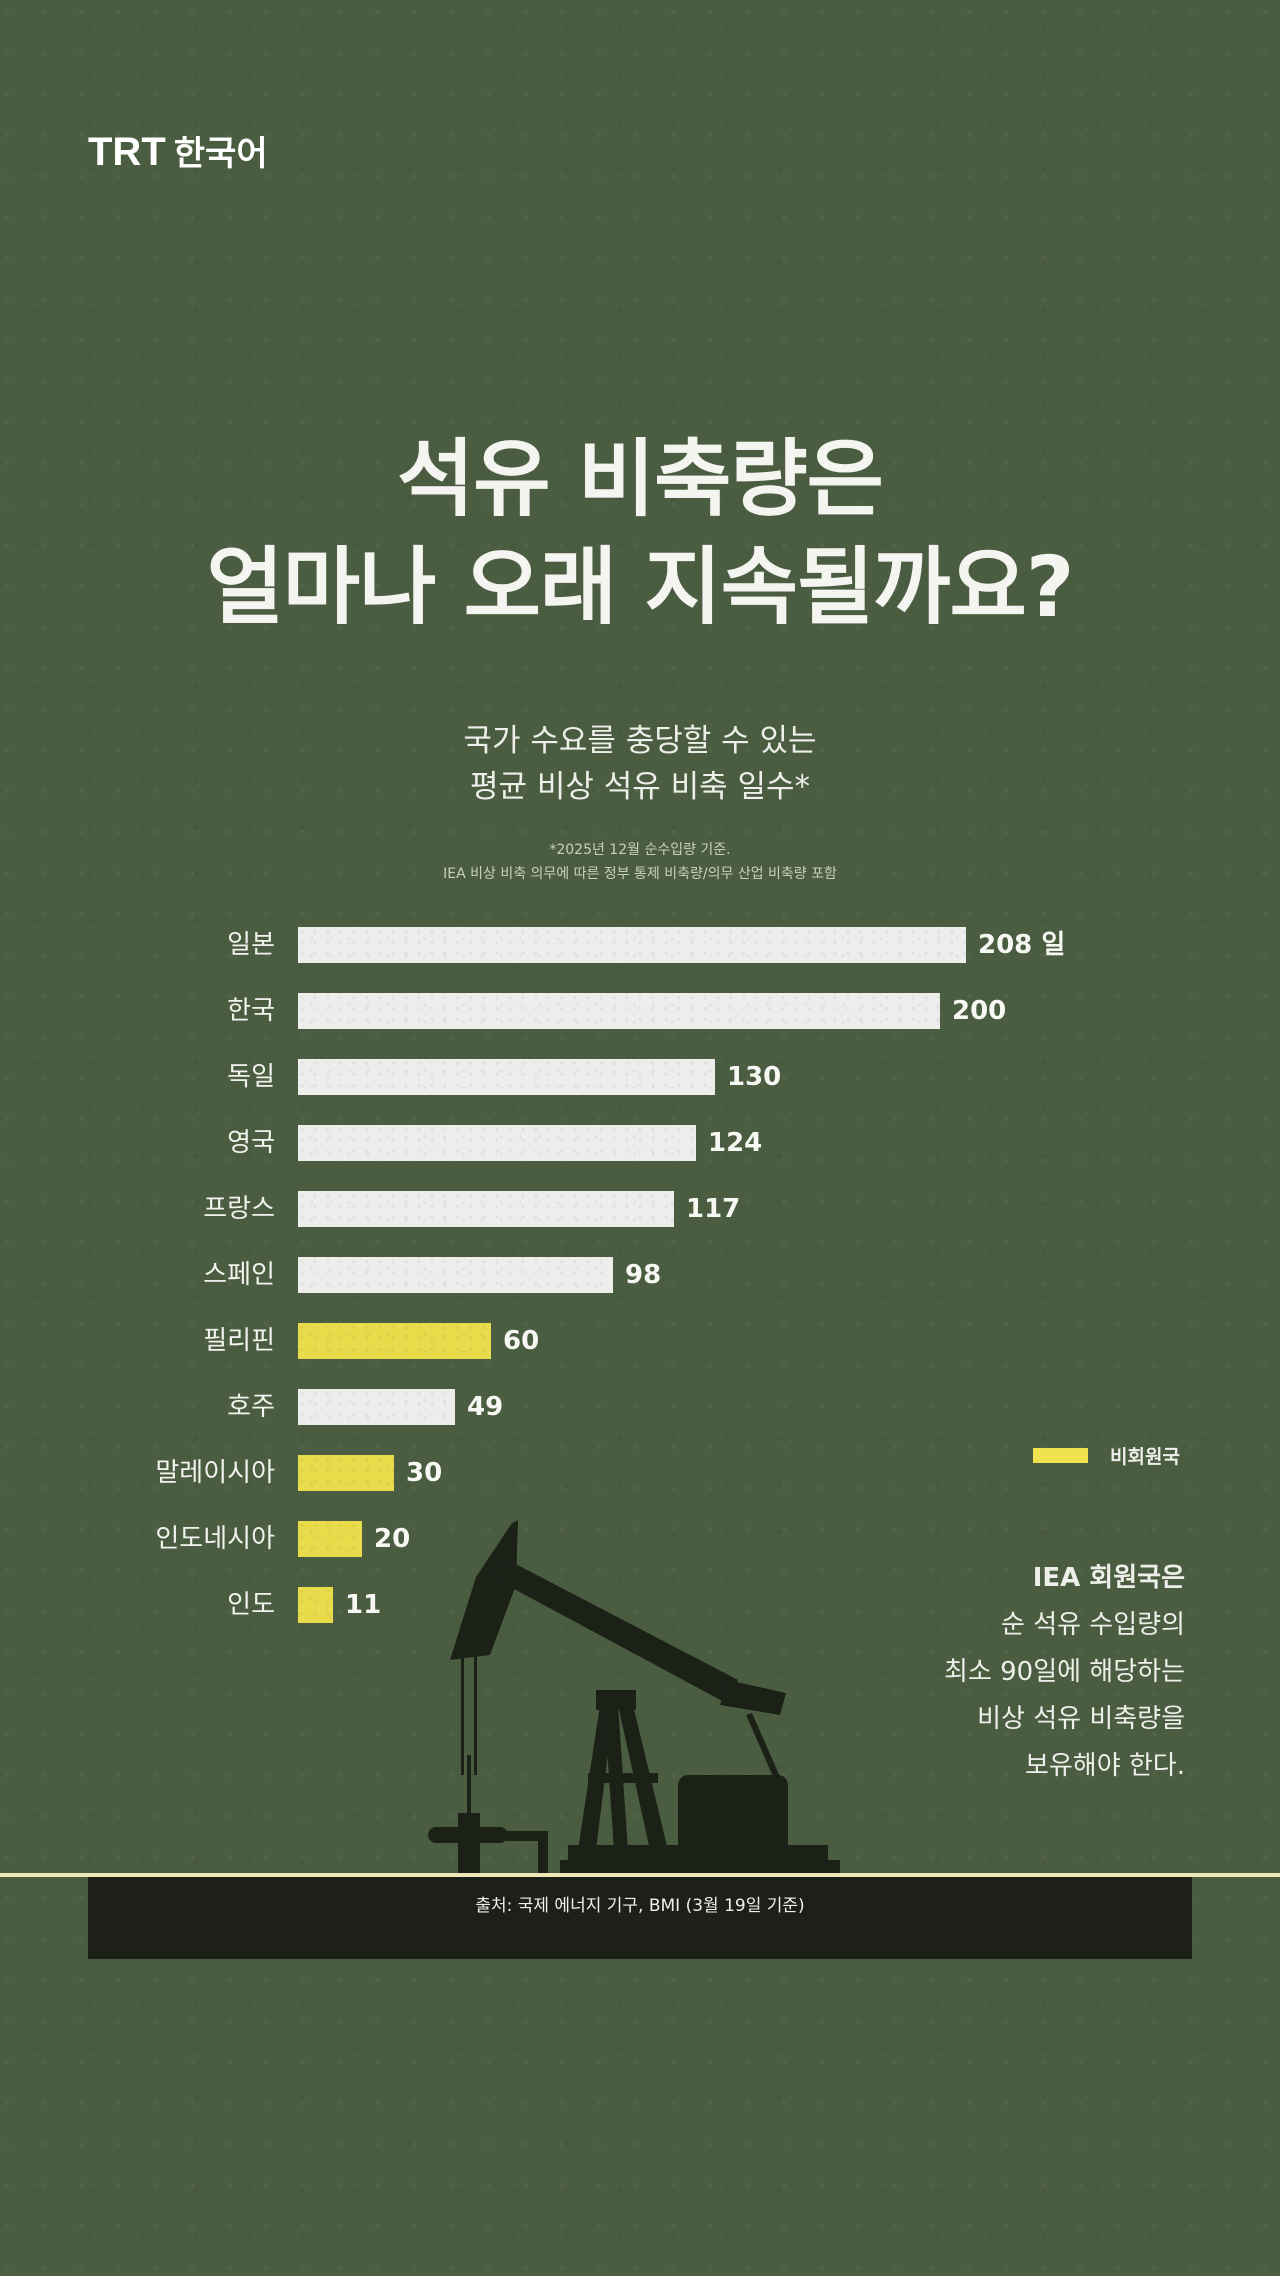  Describe the element at coordinates (1022, 945) in the screenshot. I see `value-label: 208 일` at that location.